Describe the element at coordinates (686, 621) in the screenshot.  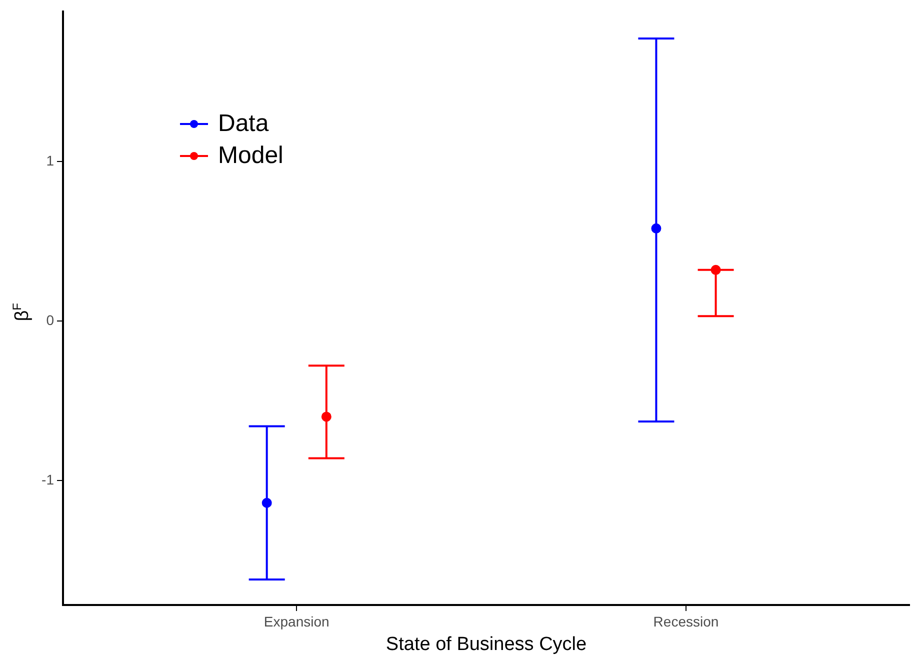
I see `x-tick-label: Recession` at that location.